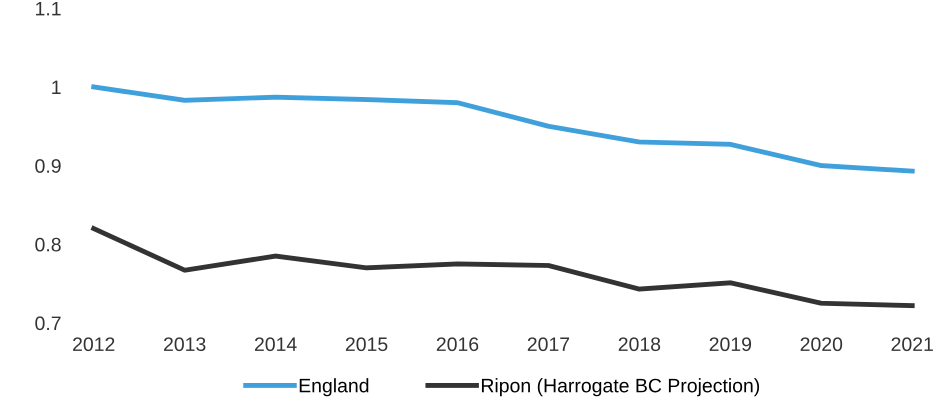 This screenshot has height=414, width=949. Describe the element at coordinates (56, 87) in the screenshot. I see `y-tick-label: 1` at that location.